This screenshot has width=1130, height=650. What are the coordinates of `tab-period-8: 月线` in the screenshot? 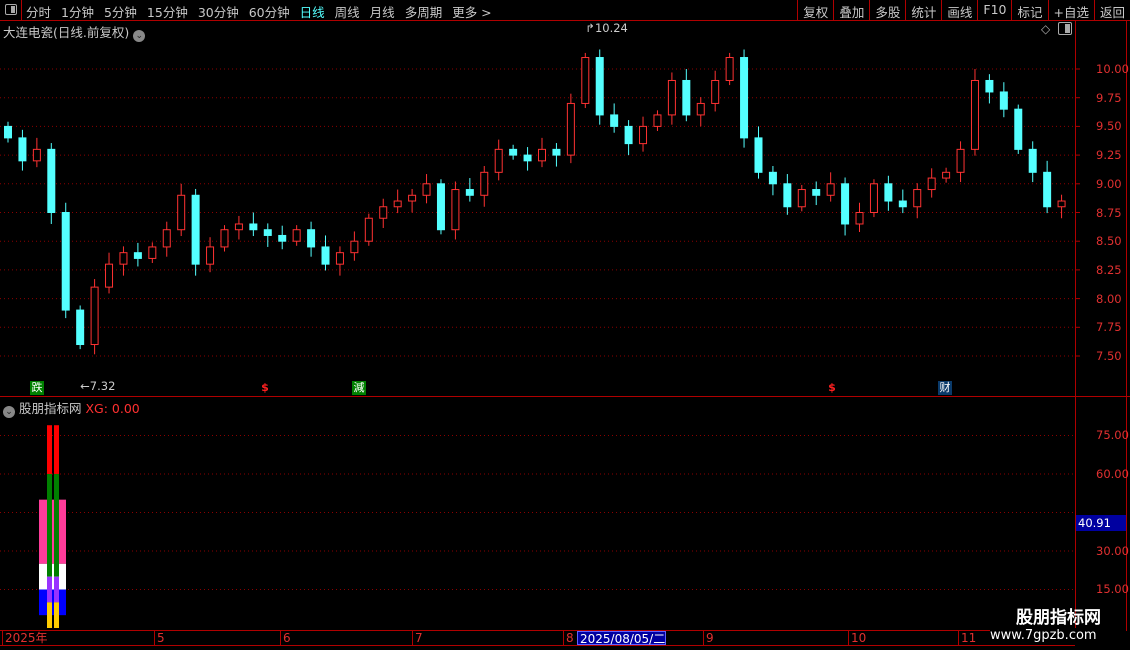 It's located at (382, 12).